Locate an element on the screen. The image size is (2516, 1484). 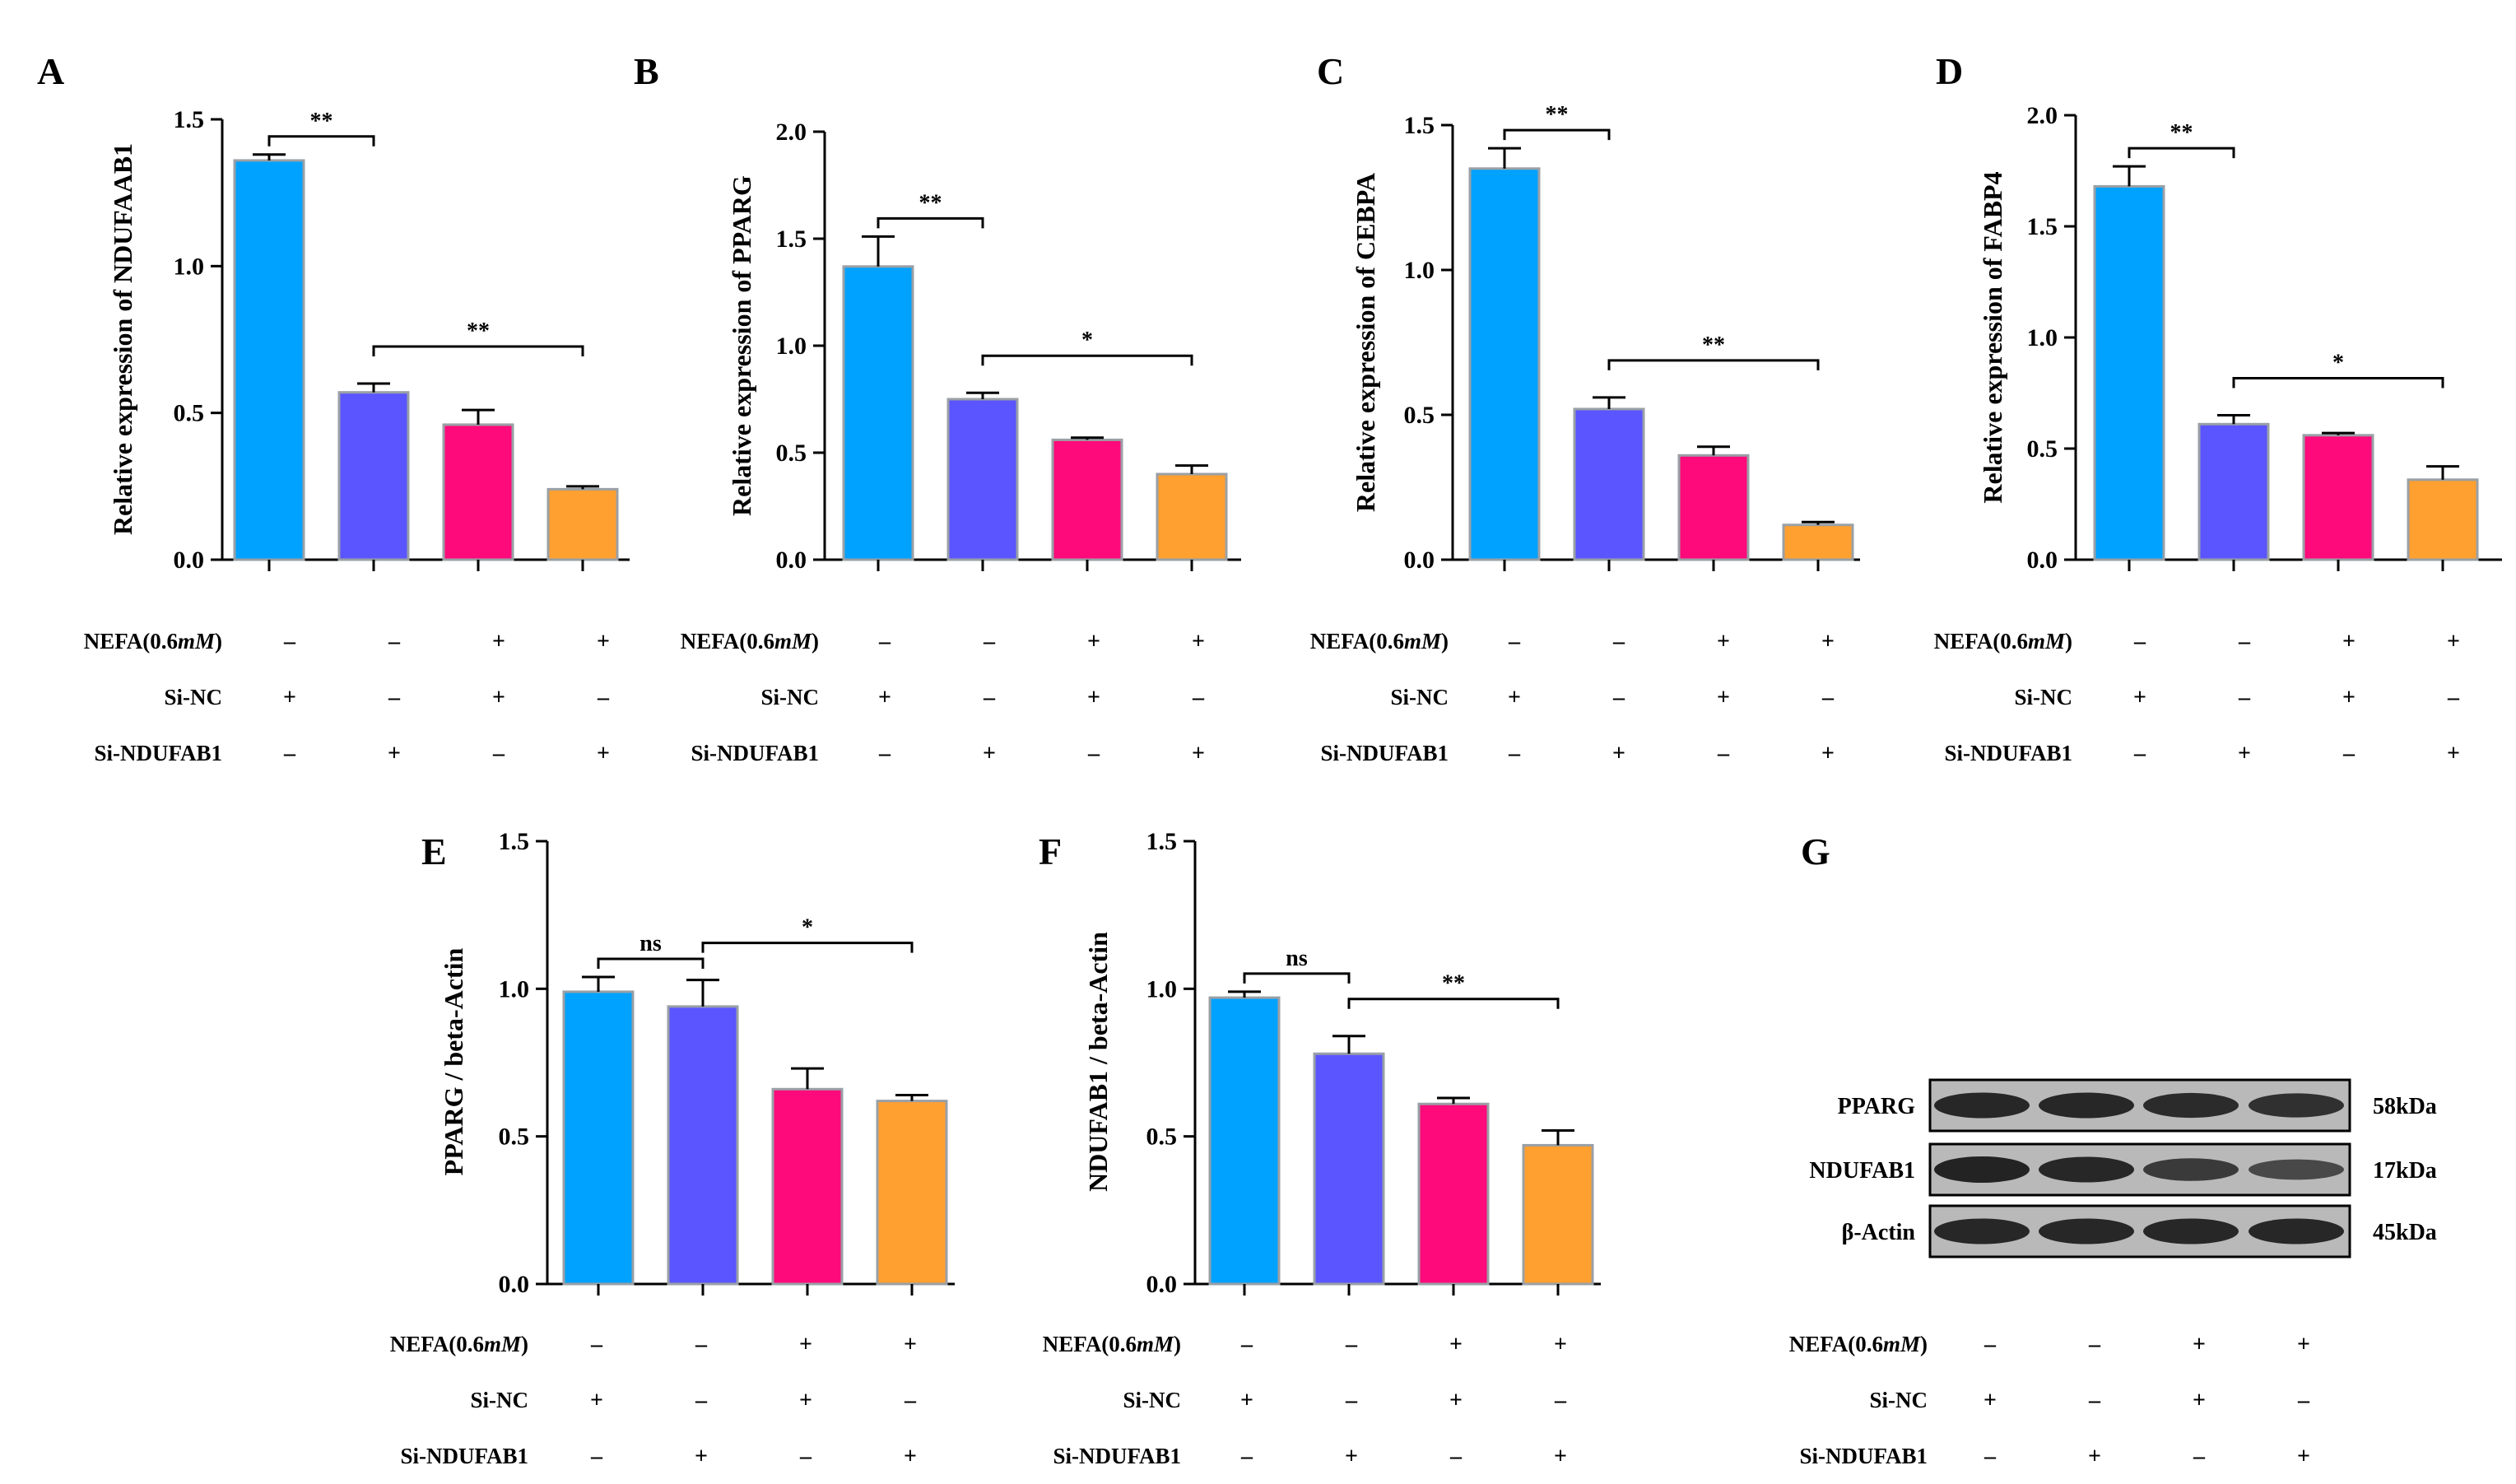
panel-c-y-label: Relative expression of CEBPA is located at coordinates (1365, 342).